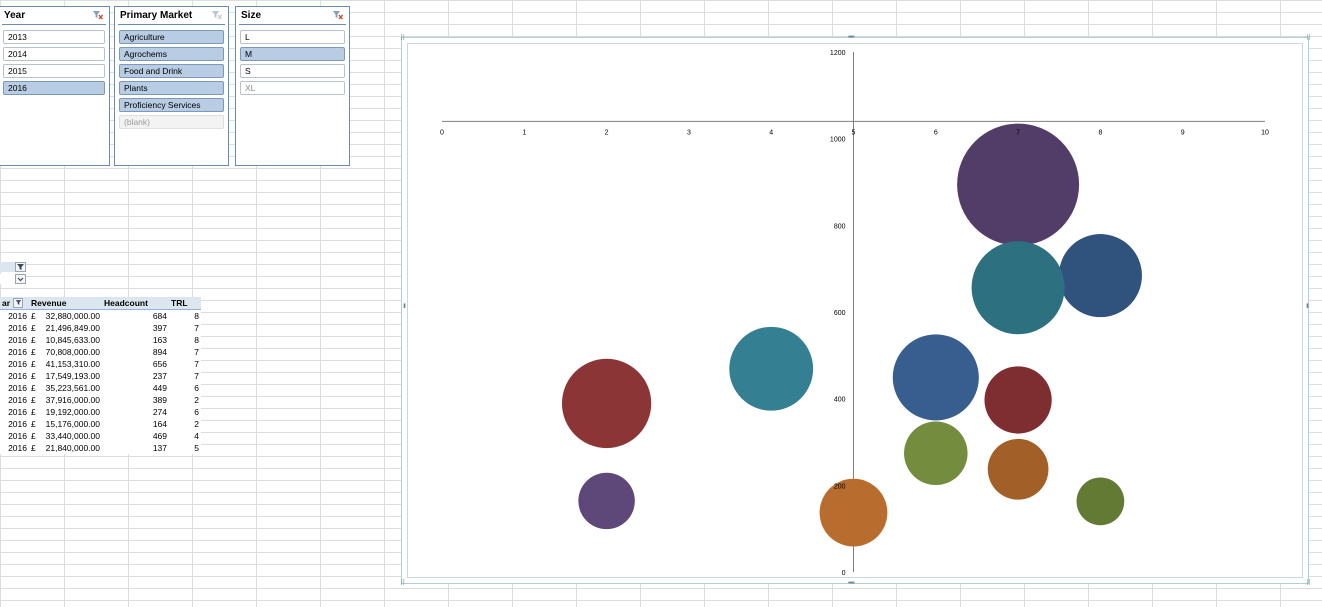  Describe the element at coordinates (135, 424) in the screenshot. I see `headcount-cell: 164` at that location.